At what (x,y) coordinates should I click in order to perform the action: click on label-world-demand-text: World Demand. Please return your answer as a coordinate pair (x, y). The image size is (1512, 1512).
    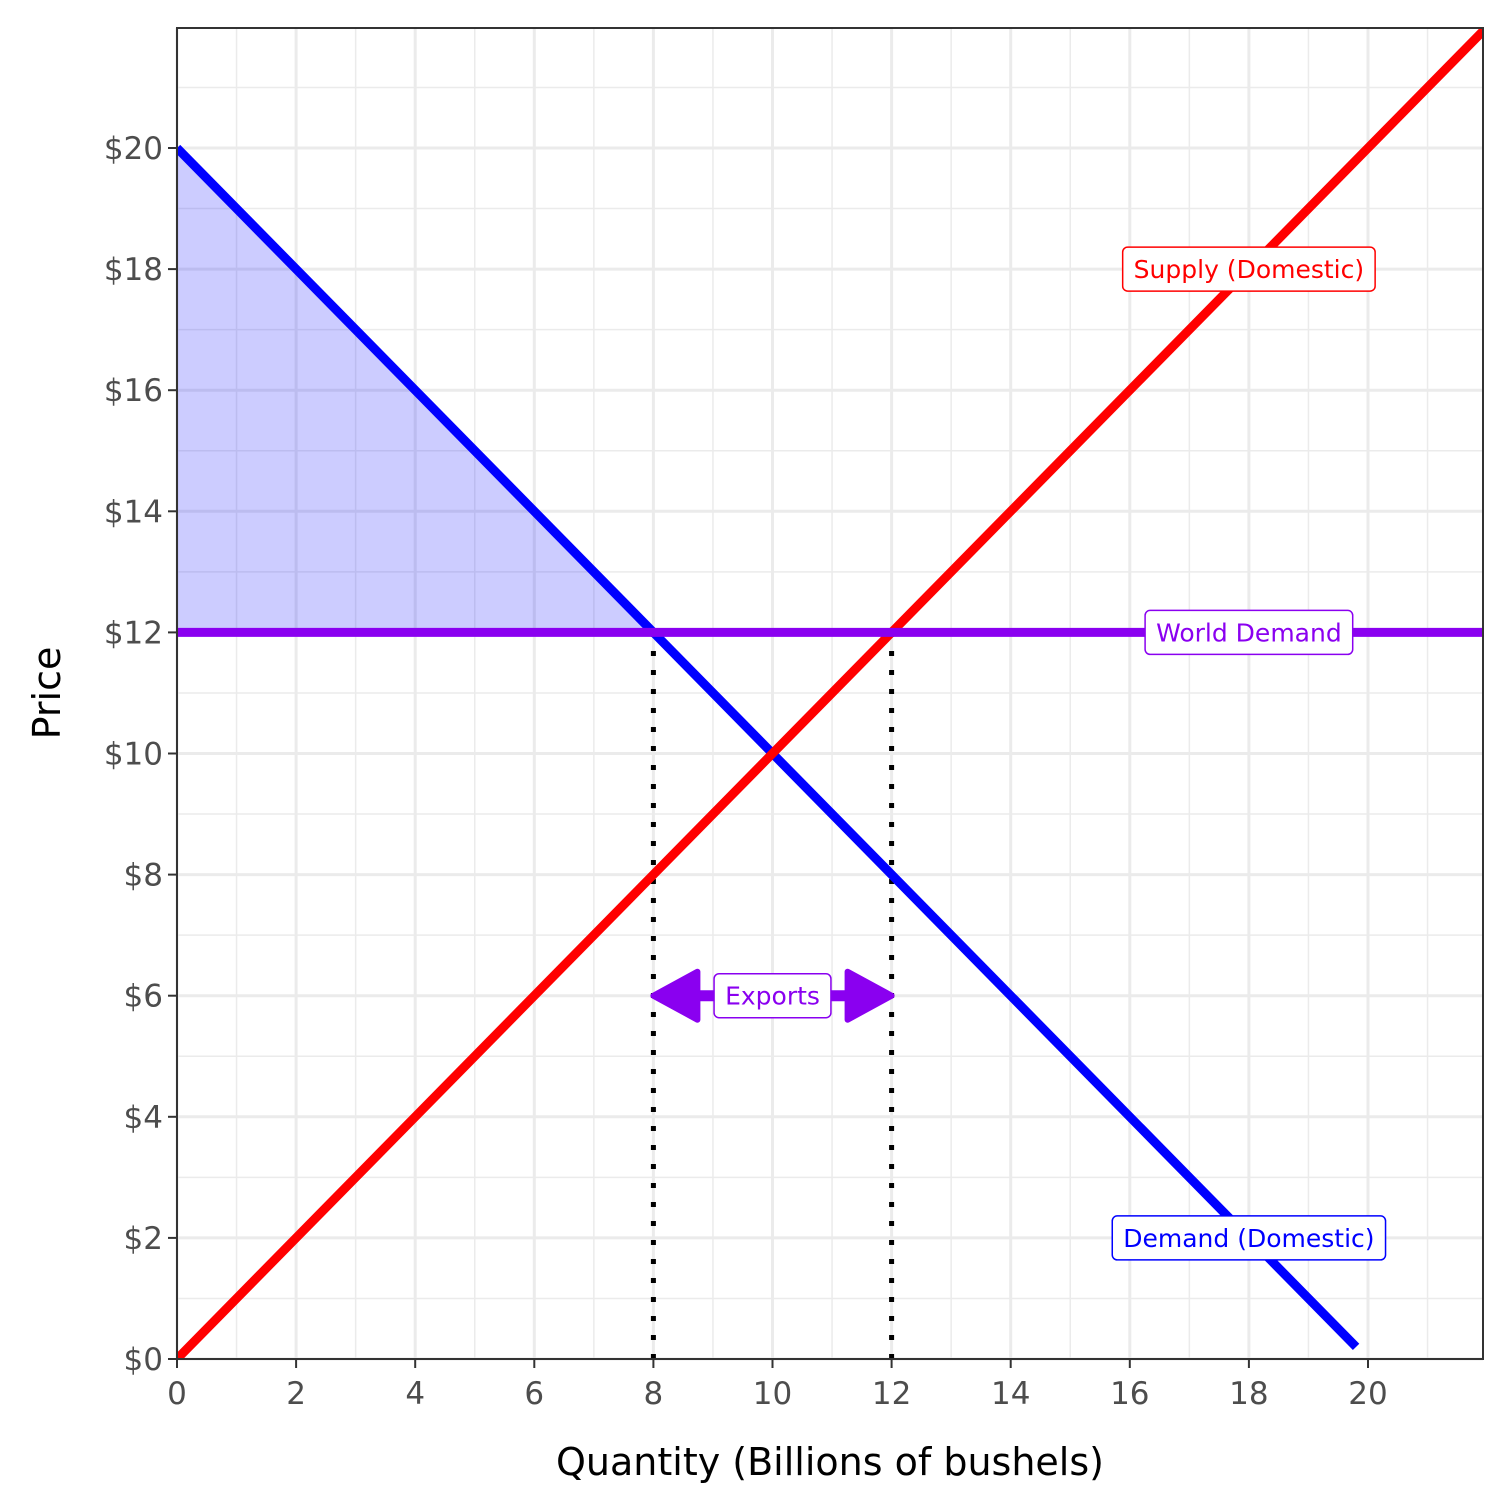
    Looking at the image, I should click on (1249, 632).